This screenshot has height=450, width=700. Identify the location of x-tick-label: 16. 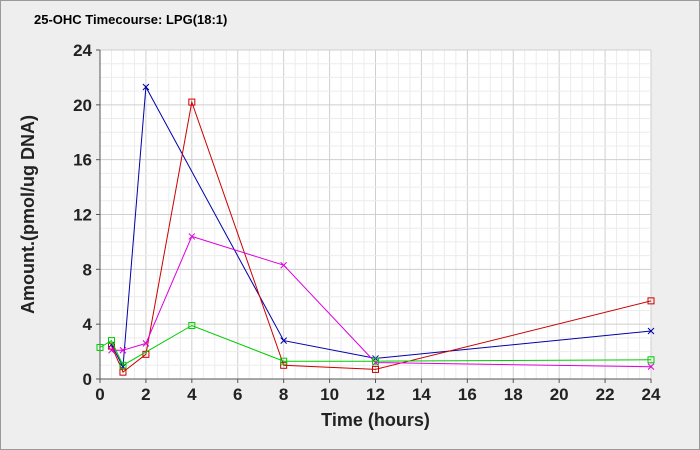
(467, 394).